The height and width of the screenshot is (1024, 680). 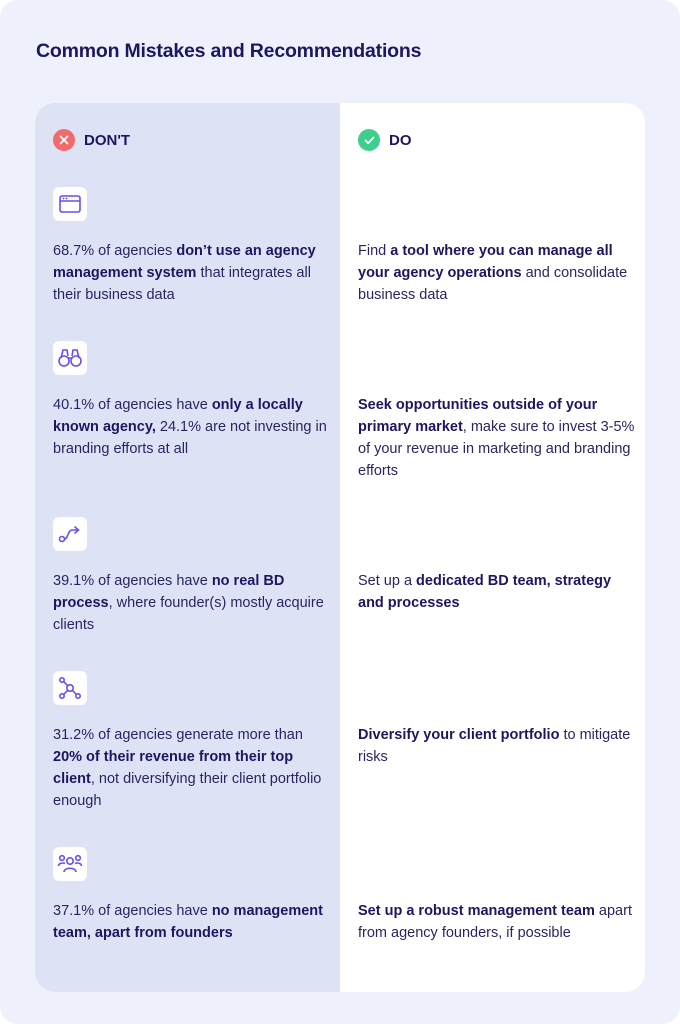 What do you see at coordinates (70, 864) in the screenshot?
I see `team-group-icon` at bounding box center [70, 864].